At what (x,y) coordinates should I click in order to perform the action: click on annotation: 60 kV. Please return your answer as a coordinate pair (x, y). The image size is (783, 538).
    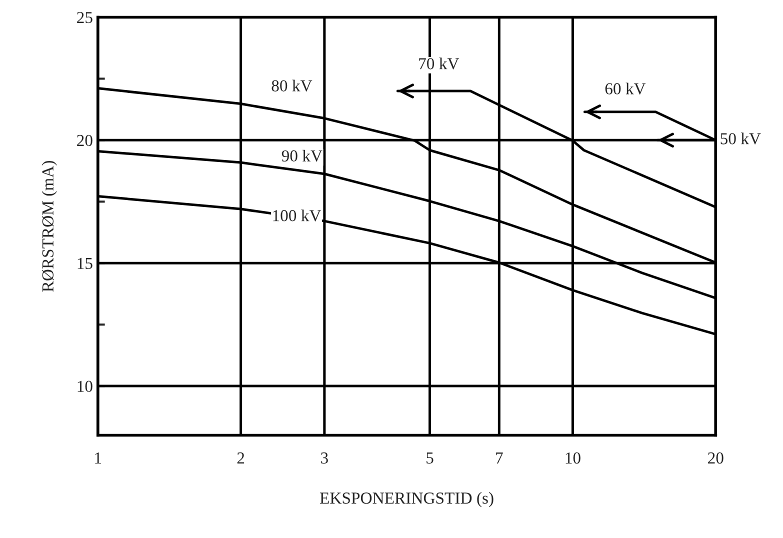
    Looking at the image, I should click on (625, 88).